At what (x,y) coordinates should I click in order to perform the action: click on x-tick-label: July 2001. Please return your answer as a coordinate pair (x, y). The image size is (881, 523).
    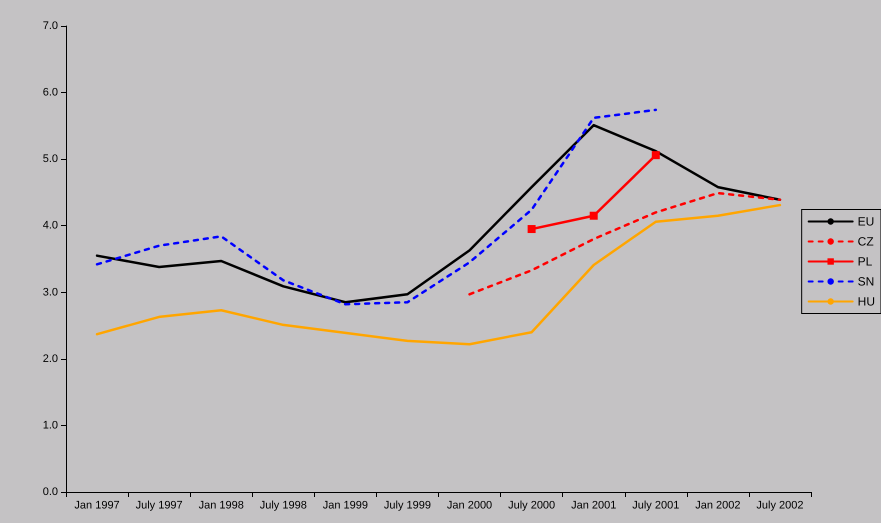
    Looking at the image, I should click on (656, 506).